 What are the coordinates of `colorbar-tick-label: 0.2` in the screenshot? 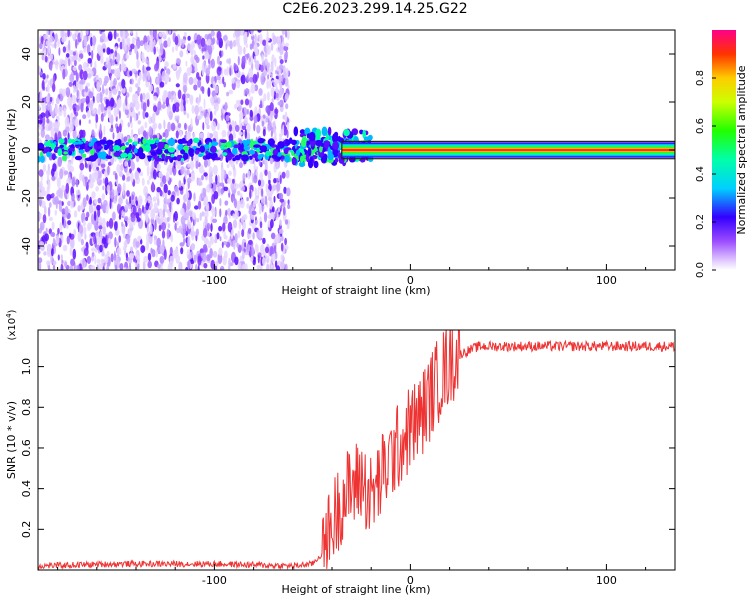 It's located at (700, 222).